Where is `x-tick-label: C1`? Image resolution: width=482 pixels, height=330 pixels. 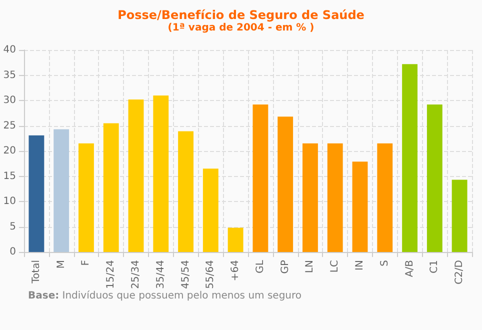
x-tick-label: C1 is located at coordinates (434, 267).